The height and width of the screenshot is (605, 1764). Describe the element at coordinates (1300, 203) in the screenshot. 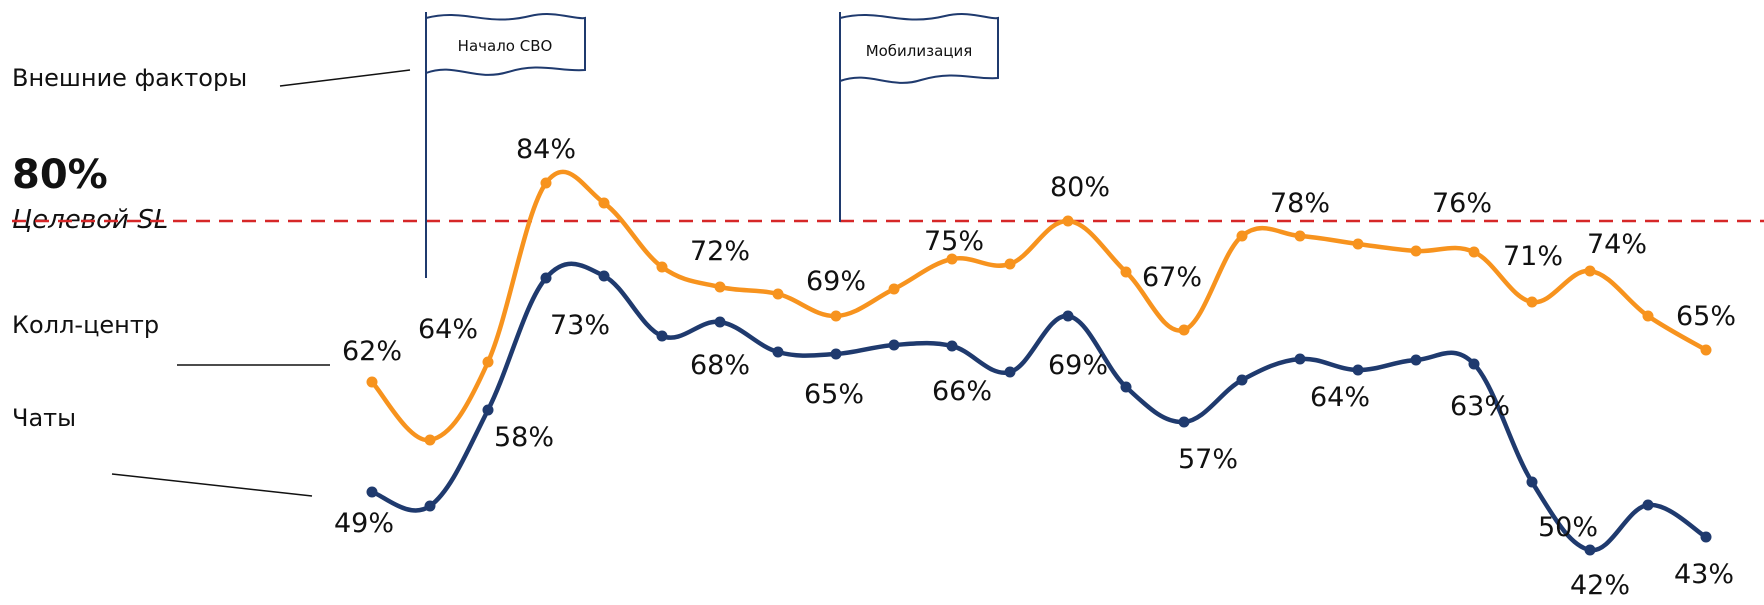

I see `value-label-callcenter: 78%` at that location.